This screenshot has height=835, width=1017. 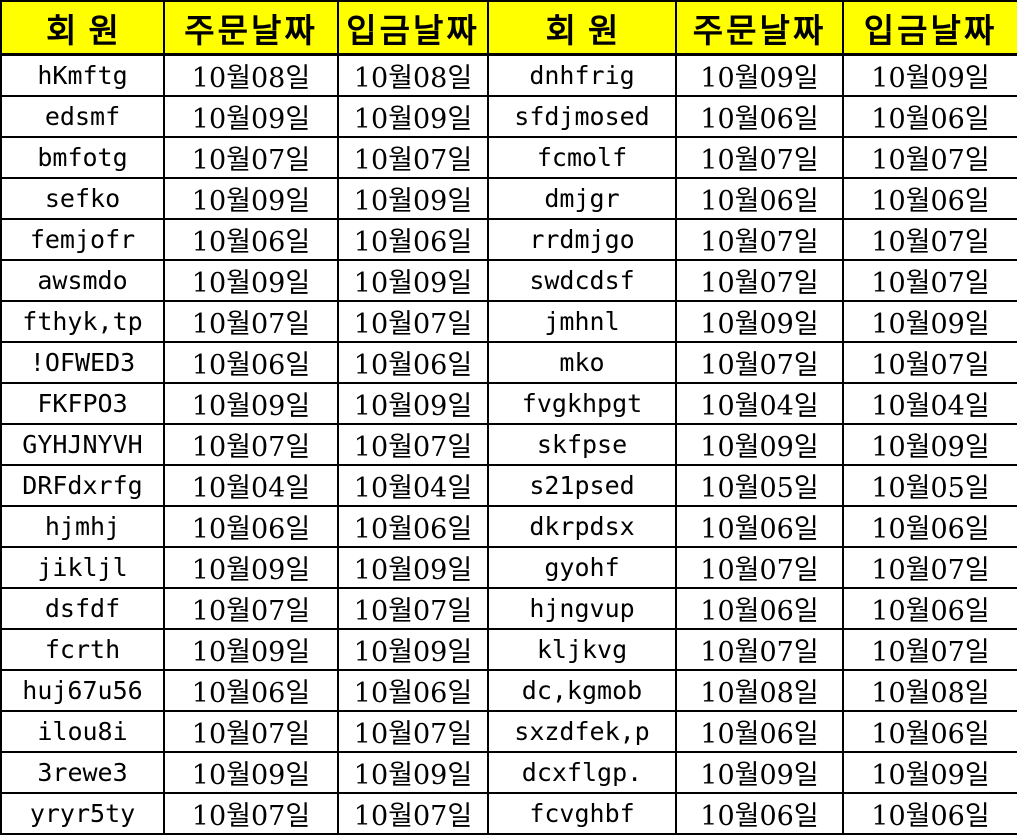 What do you see at coordinates (82, 116) in the screenshot?
I see `member-cell: edsmf` at bounding box center [82, 116].